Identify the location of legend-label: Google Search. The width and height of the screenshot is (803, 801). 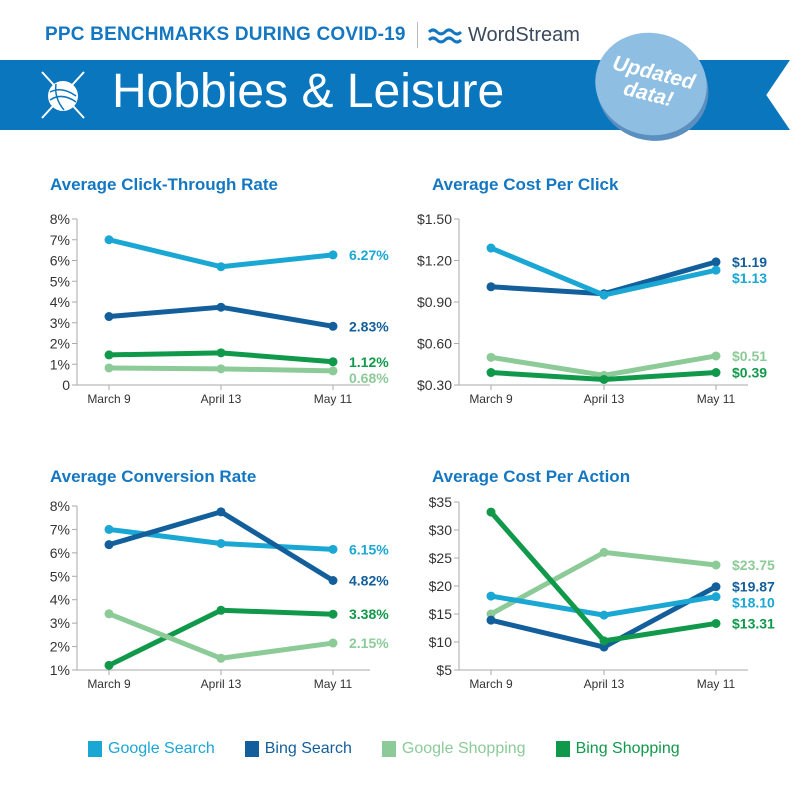
(161, 748).